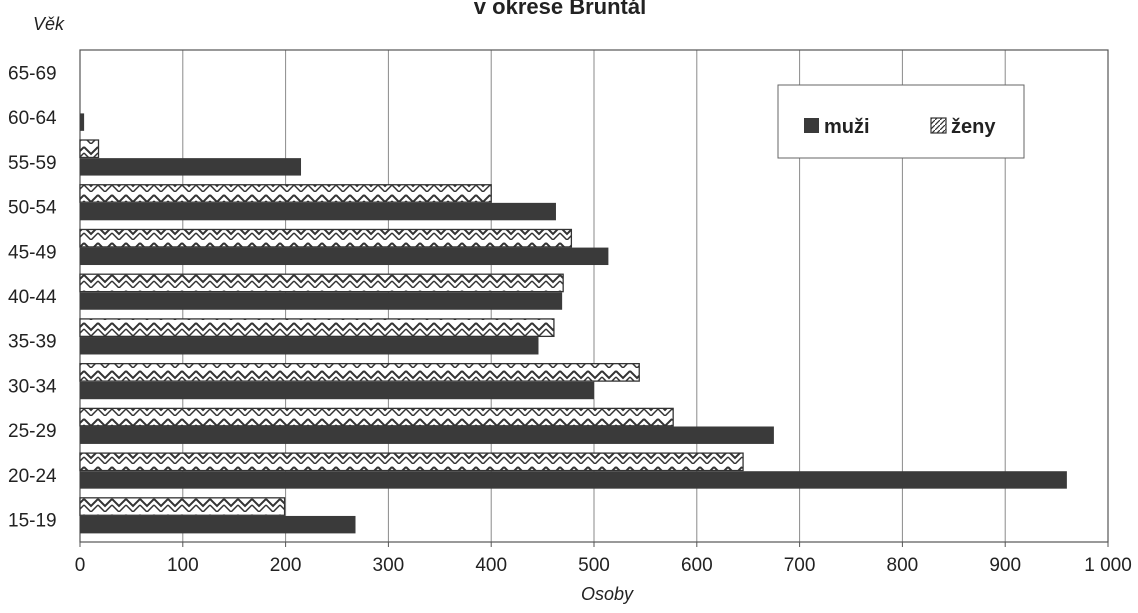 Image resolution: width=1138 pixels, height=613 pixels. Describe the element at coordinates (80, 565) in the screenshot. I see `x-tick-label: 0` at that location.